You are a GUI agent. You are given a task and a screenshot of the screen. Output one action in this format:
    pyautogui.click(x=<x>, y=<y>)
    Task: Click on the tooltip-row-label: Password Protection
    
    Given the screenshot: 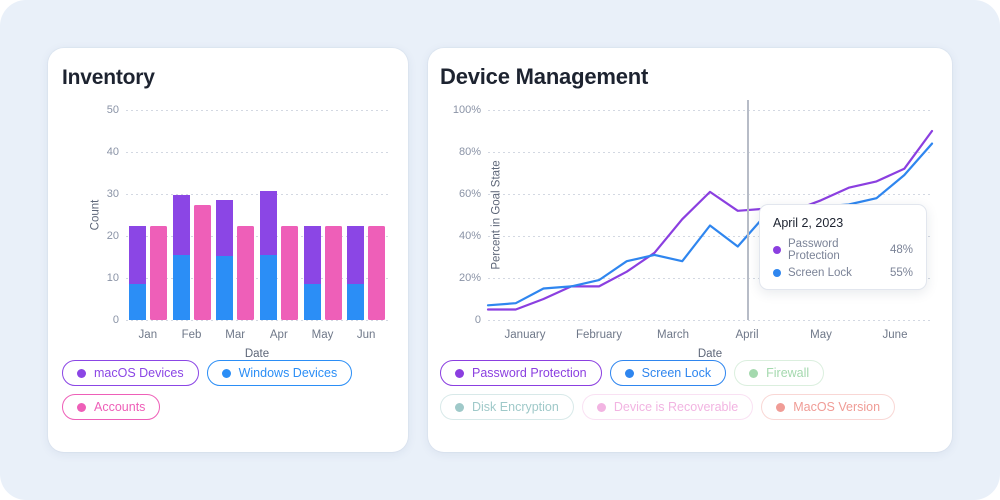 What is the action you would take?
    pyautogui.click(x=814, y=250)
    